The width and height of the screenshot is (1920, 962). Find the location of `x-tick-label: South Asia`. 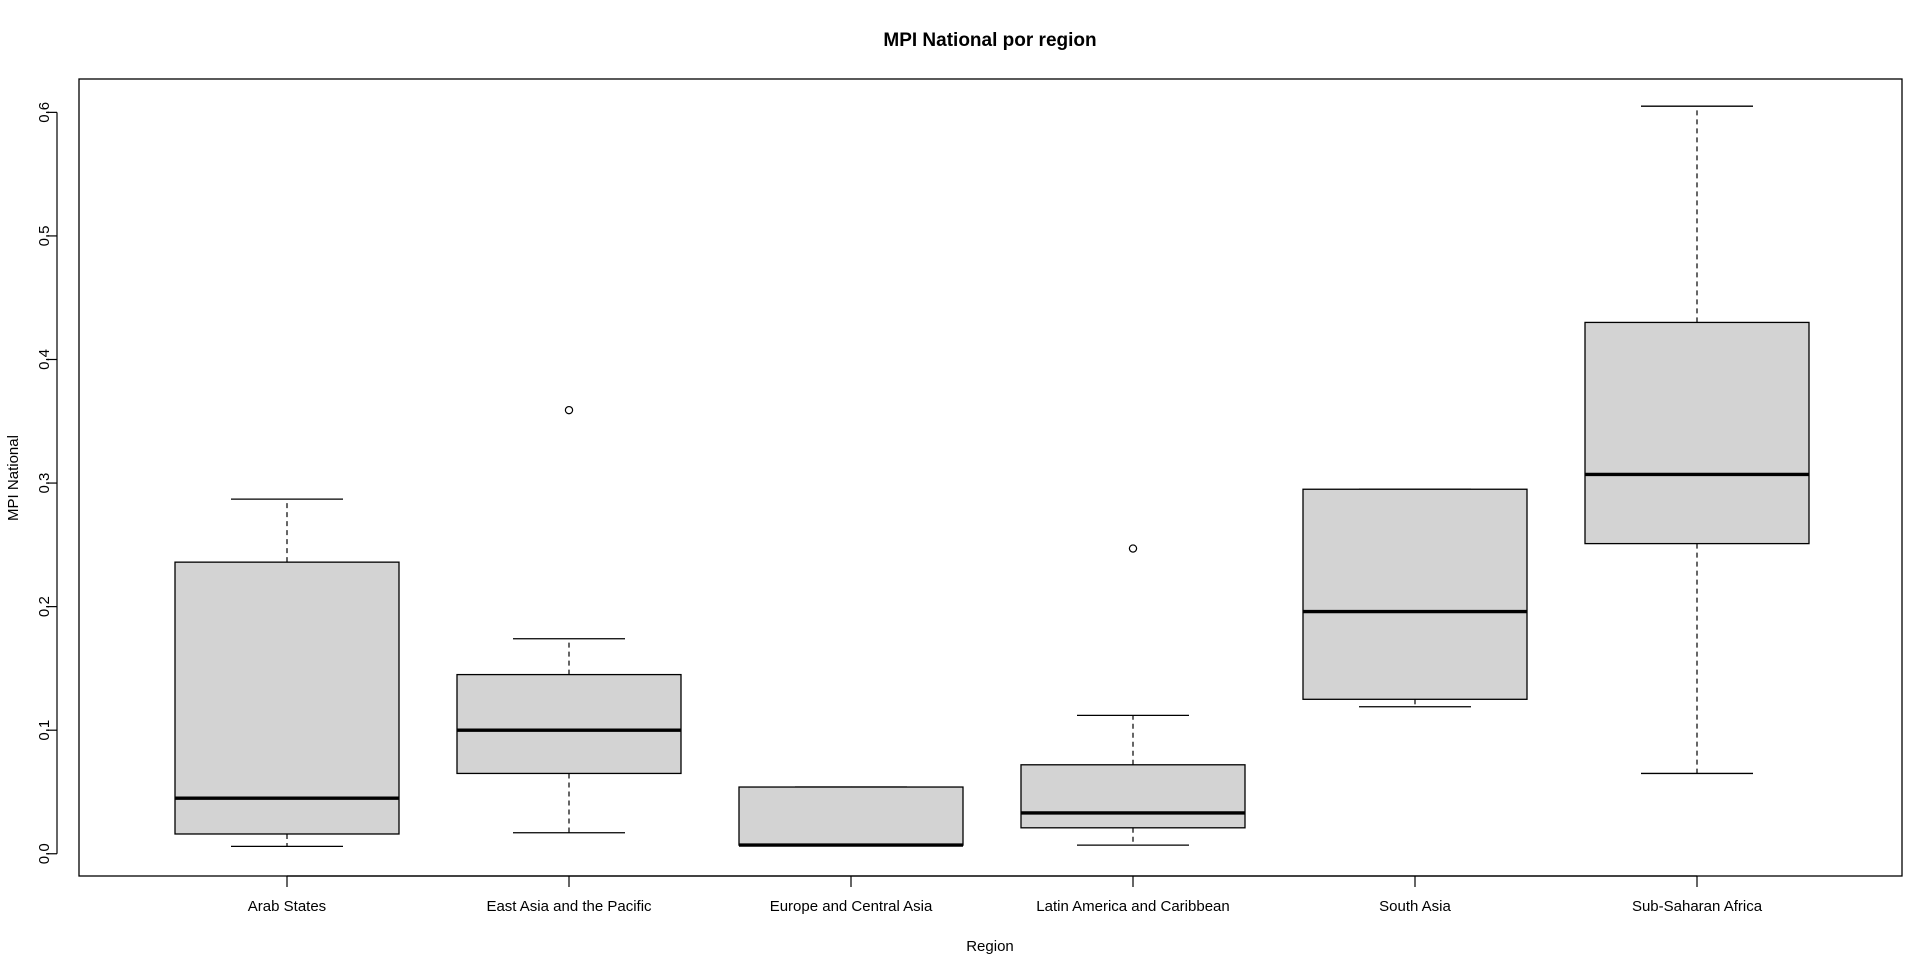

x-tick-label: South Asia is located at coordinates (1415, 906).